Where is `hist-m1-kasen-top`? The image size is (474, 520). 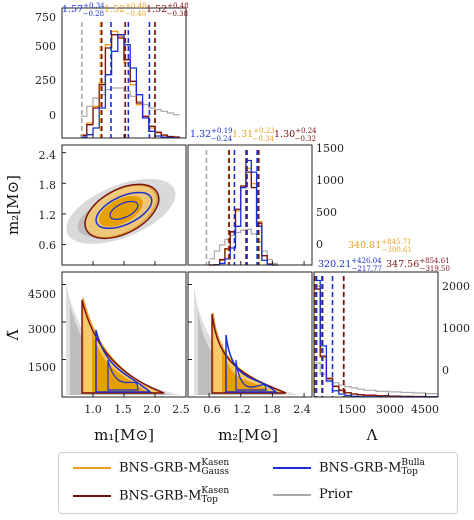
hist-m1-kasen-top is located at coordinates (130, 86).